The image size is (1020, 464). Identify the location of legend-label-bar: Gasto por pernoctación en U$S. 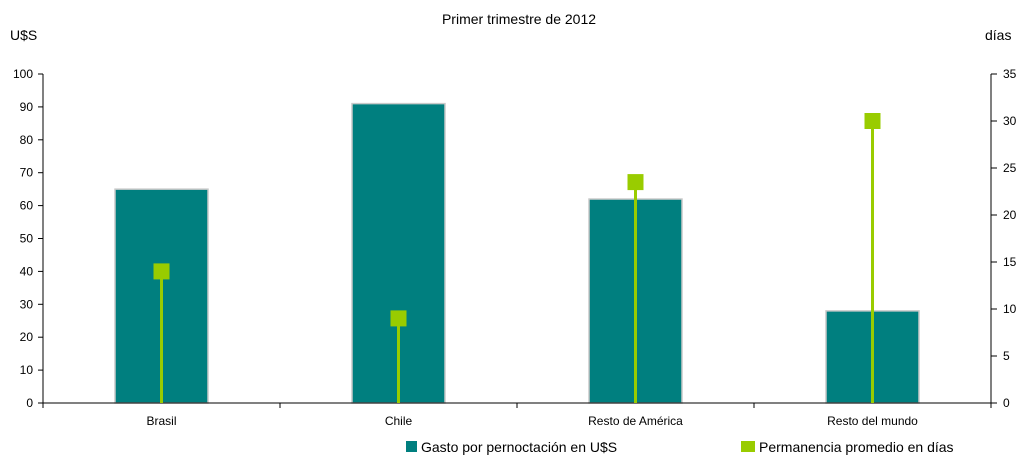
(519, 447).